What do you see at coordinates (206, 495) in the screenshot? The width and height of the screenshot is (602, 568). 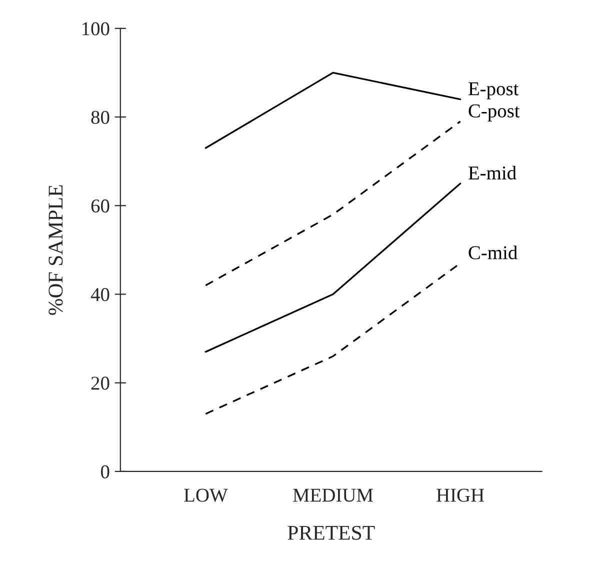 I see `x-tick-label: LOW` at bounding box center [206, 495].